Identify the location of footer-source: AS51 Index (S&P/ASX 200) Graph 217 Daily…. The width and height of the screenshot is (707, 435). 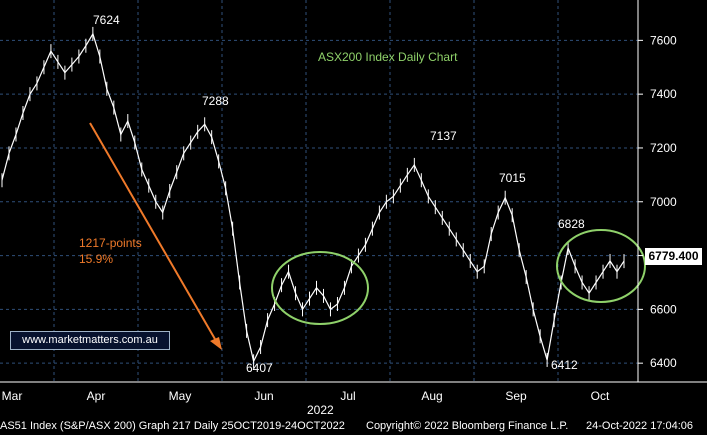
(172, 426).